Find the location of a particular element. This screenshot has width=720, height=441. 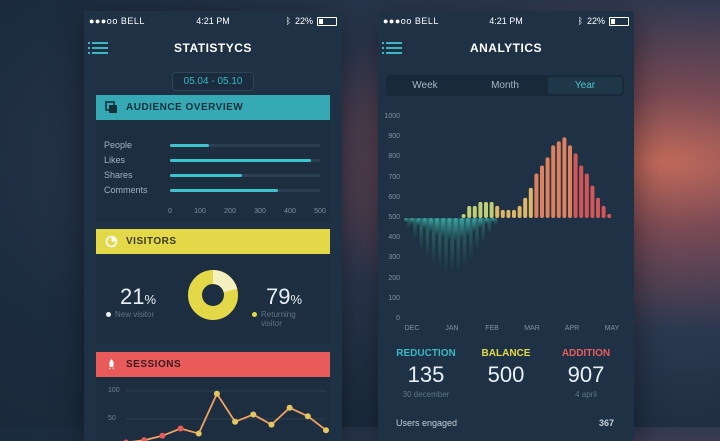

stat-label-balance: BALANCE is located at coordinates (506, 353).